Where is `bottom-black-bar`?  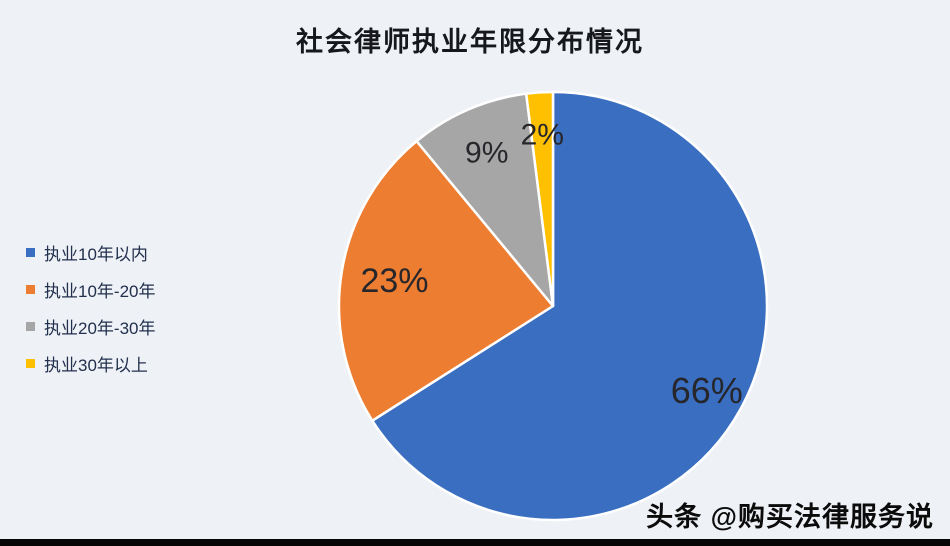
bottom-black-bar is located at coordinates (475, 542).